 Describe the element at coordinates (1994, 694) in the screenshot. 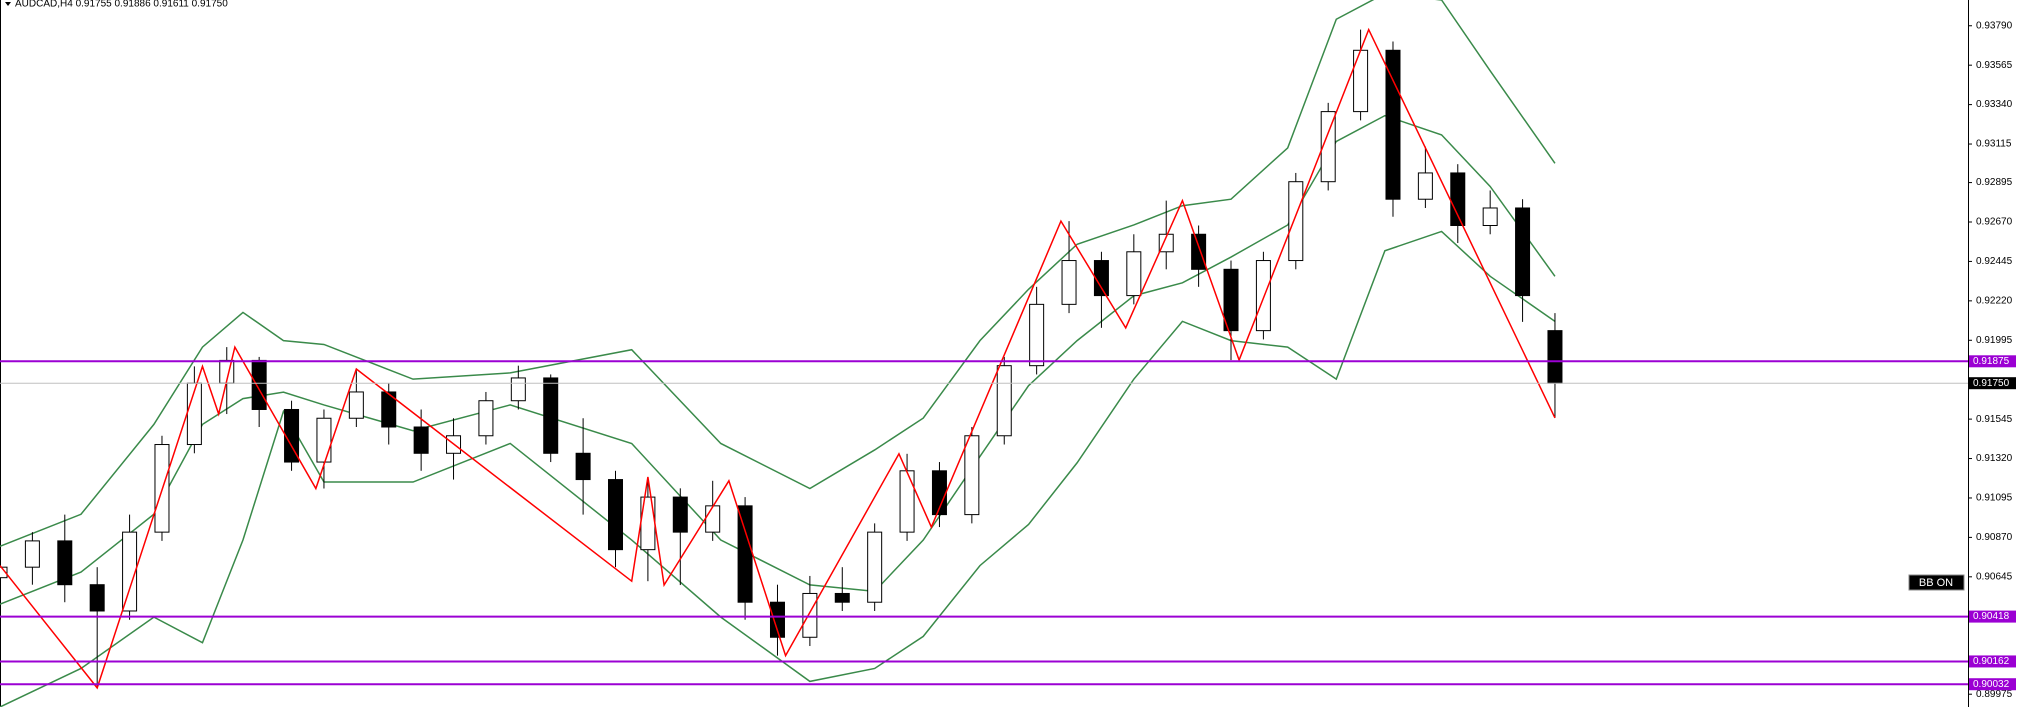

I see `y-tick-label: 0.89975` at that location.